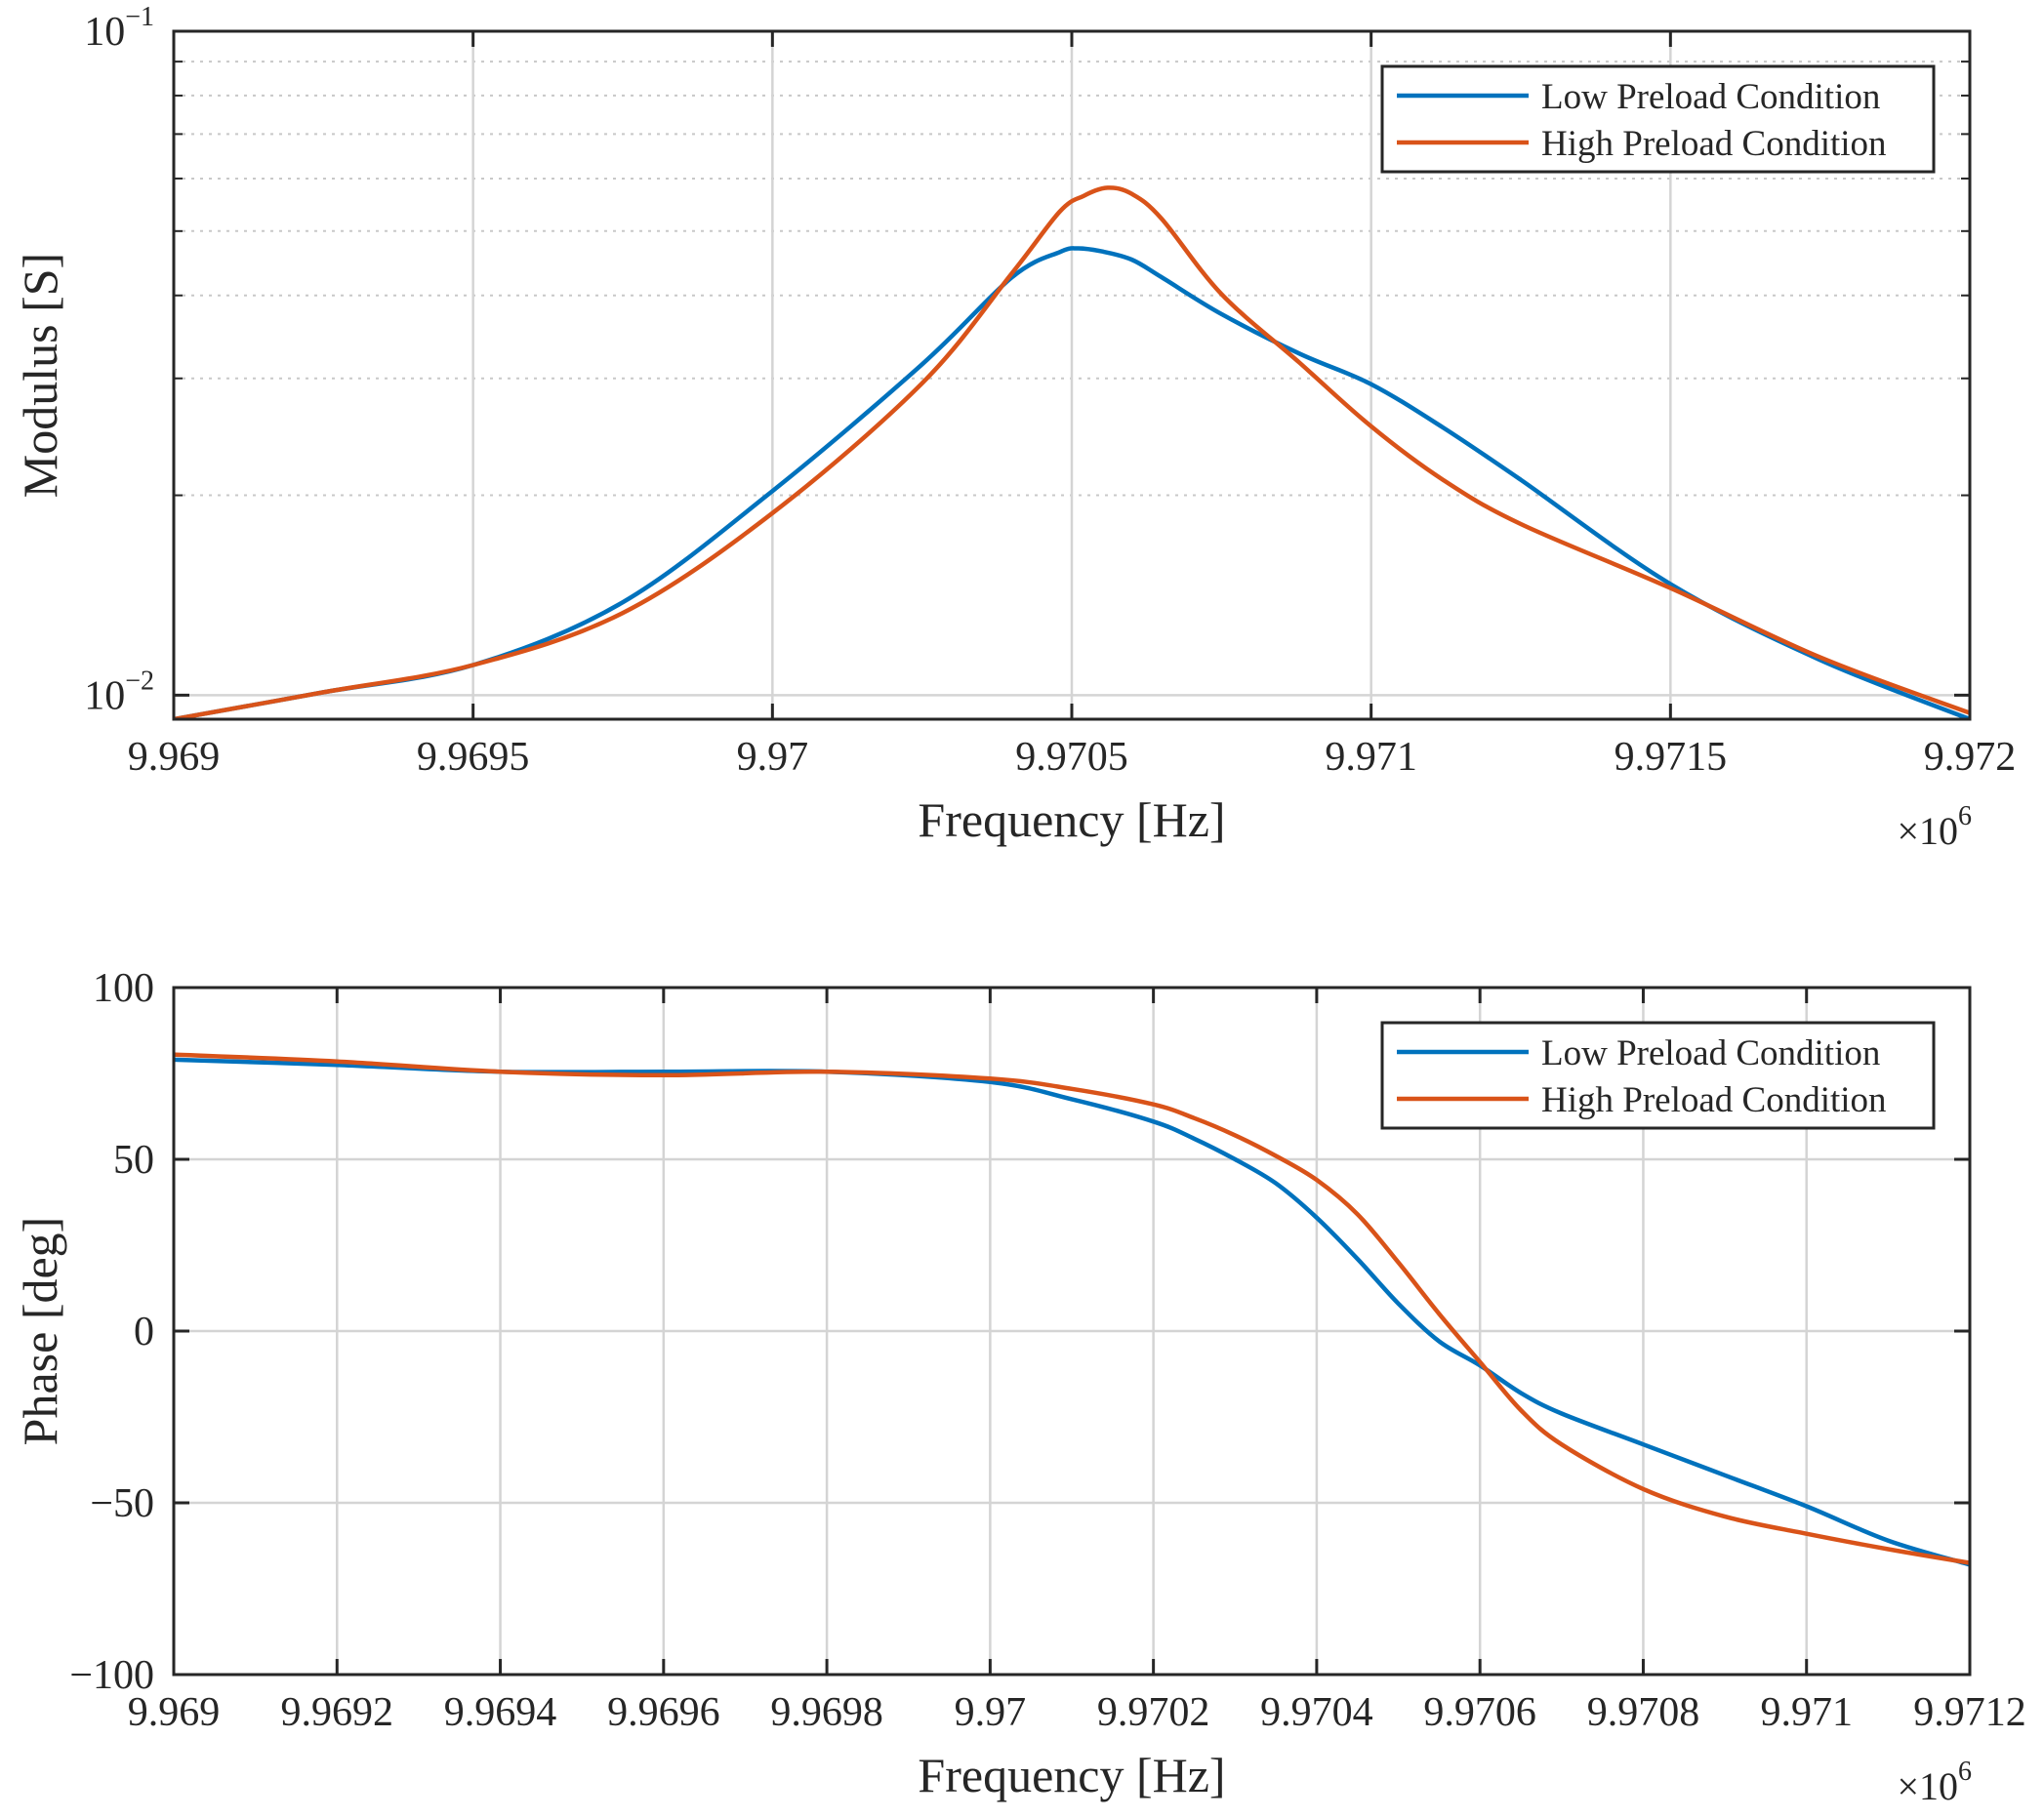 The image size is (2044, 1819). I want to click on modulus-x-tick-label: 9.97, so click(773, 758).